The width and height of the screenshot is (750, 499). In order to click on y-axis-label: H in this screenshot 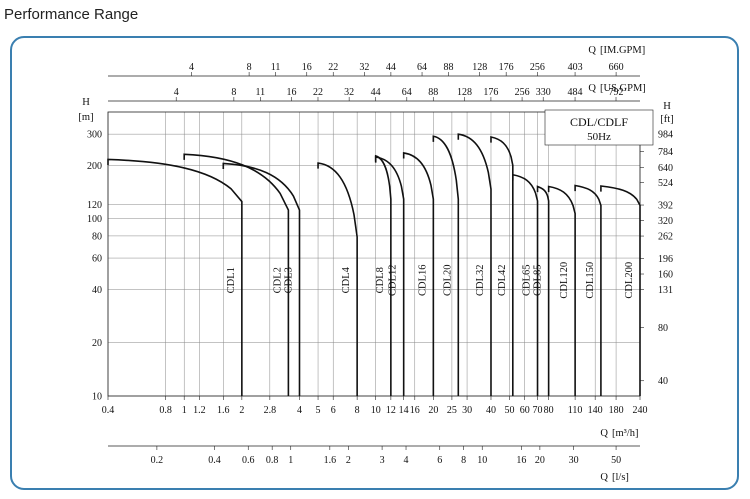, I will do `click(86, 102)`.